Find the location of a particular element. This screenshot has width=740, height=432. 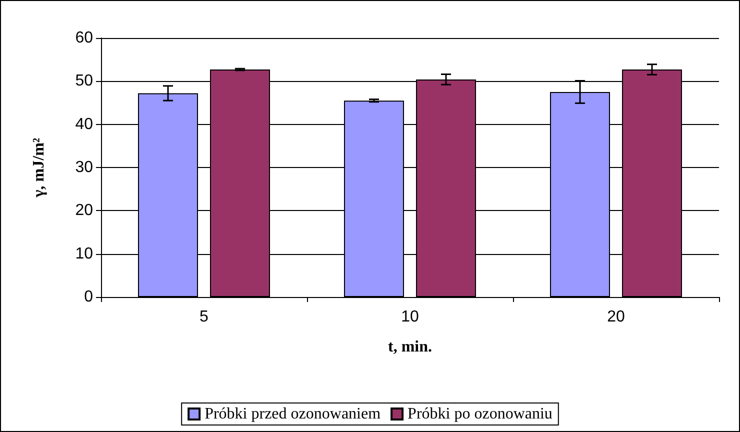

y-tick-label: 10 is located at coordinates (84, 253).